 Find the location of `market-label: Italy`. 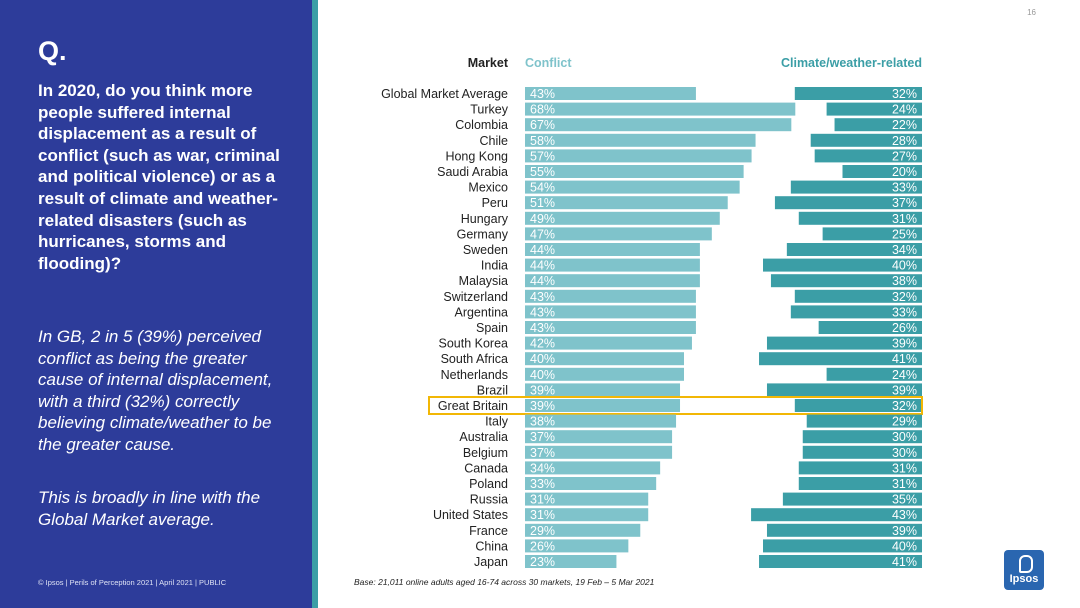

market-label: Italy is located at coordinates (497, 422).